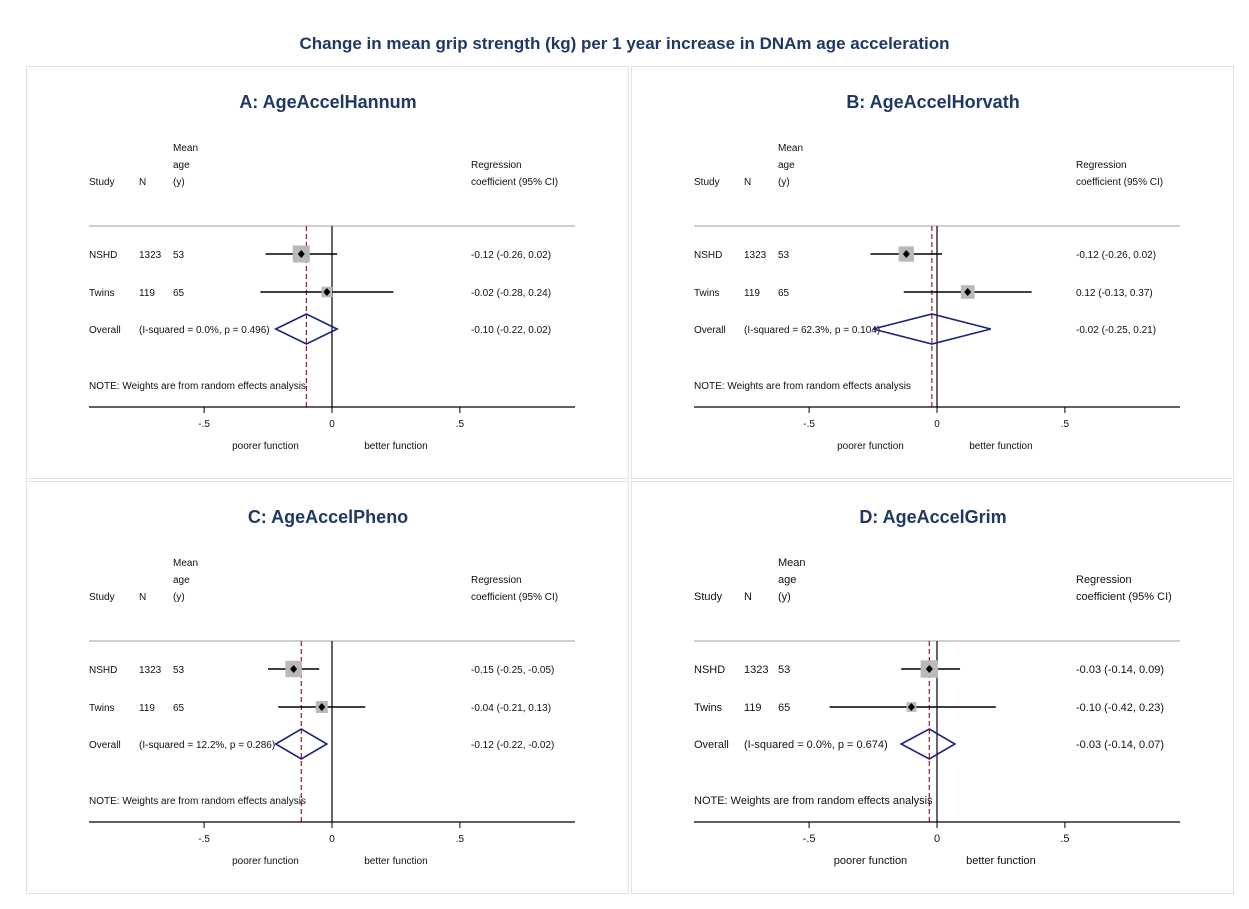 The width and height of the screenshot is (1249, 909). Describe the element at coordinates (207, 745) in the screenshot. I see `heterogeneity-label: (I-squared = 12.2%, p = 0.286)` at that location.